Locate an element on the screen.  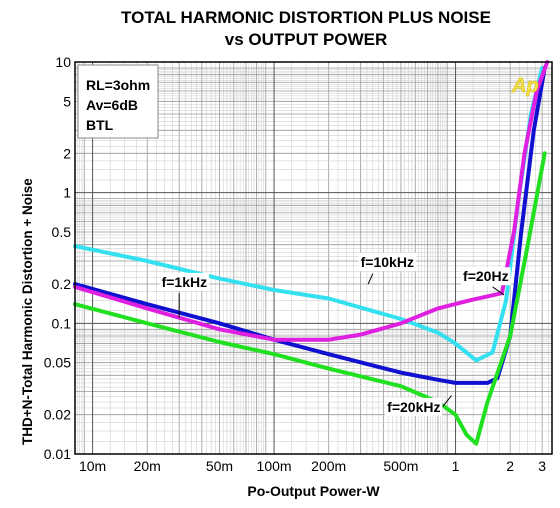
annotation-f-20hz: f=20Hz is located at coordinates (486, 281).